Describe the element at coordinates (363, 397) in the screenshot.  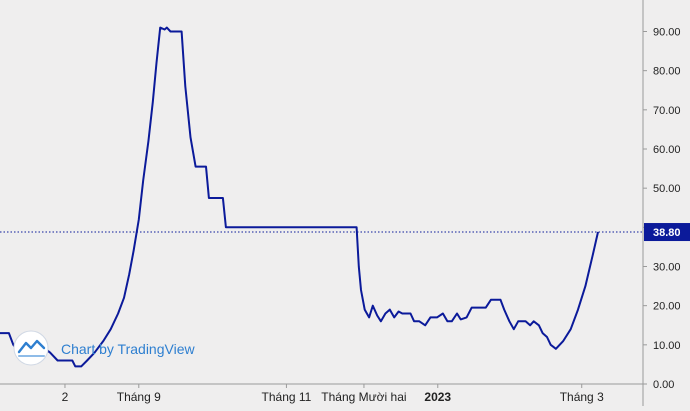
I see `x-tick-label: Tháng Mười hai` at that location.